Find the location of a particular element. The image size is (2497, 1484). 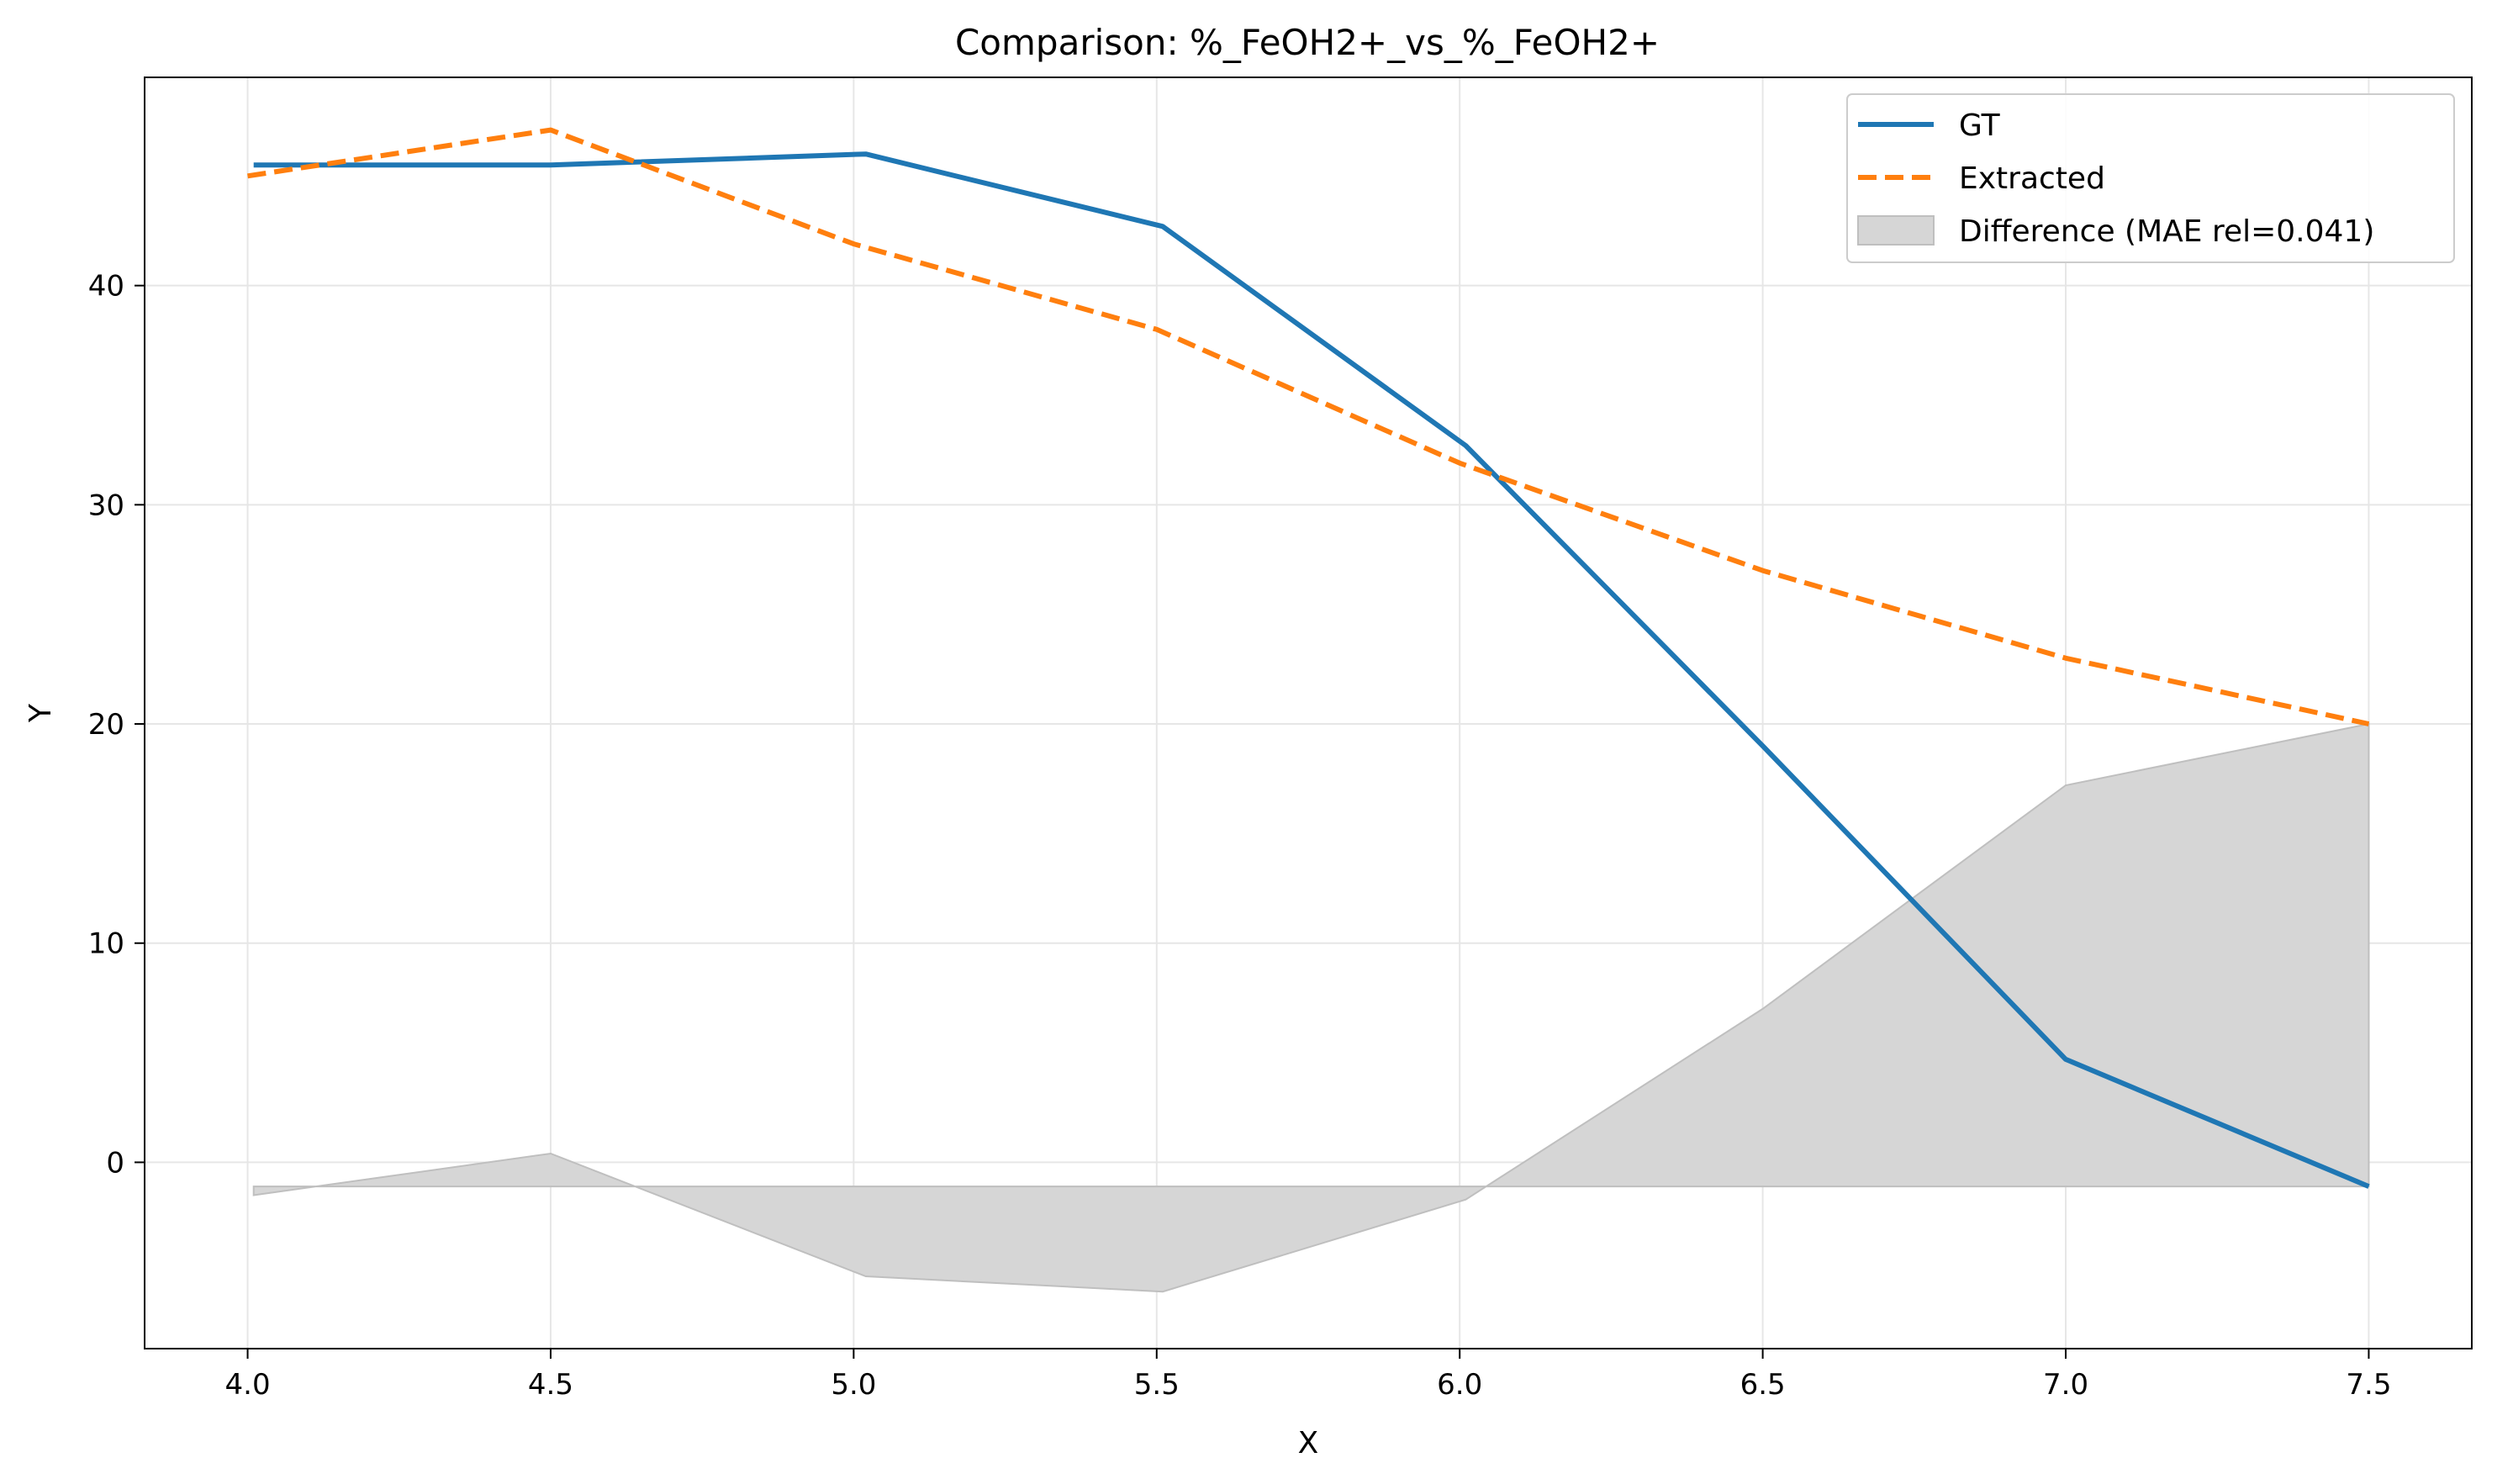

x-axis-label: X is located at coordinates (1308, 1443).